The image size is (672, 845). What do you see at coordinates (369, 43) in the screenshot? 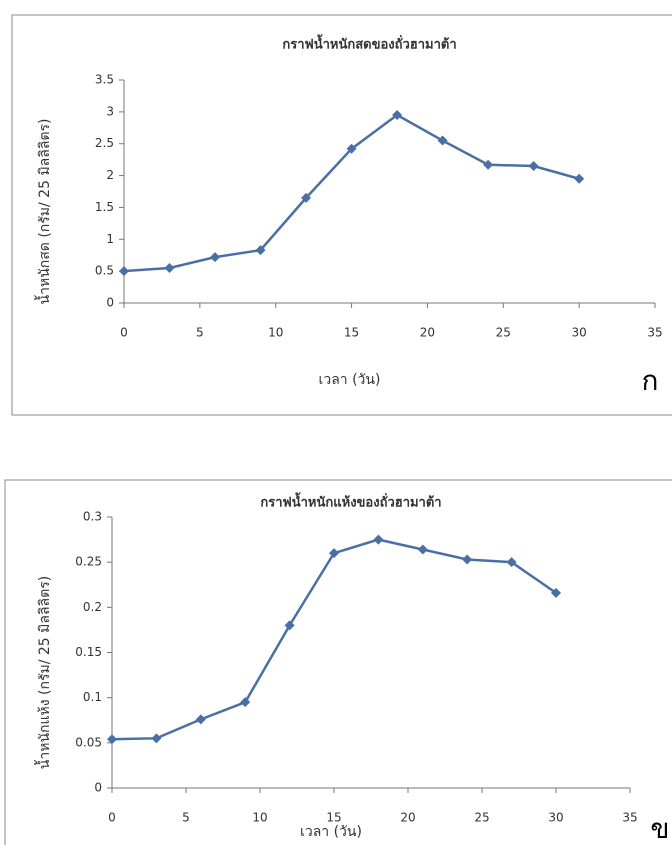
I see `chart-title: กราฟน้ำหนักสดของถั่วฮามาต้า` at bounding box center [369, 43].